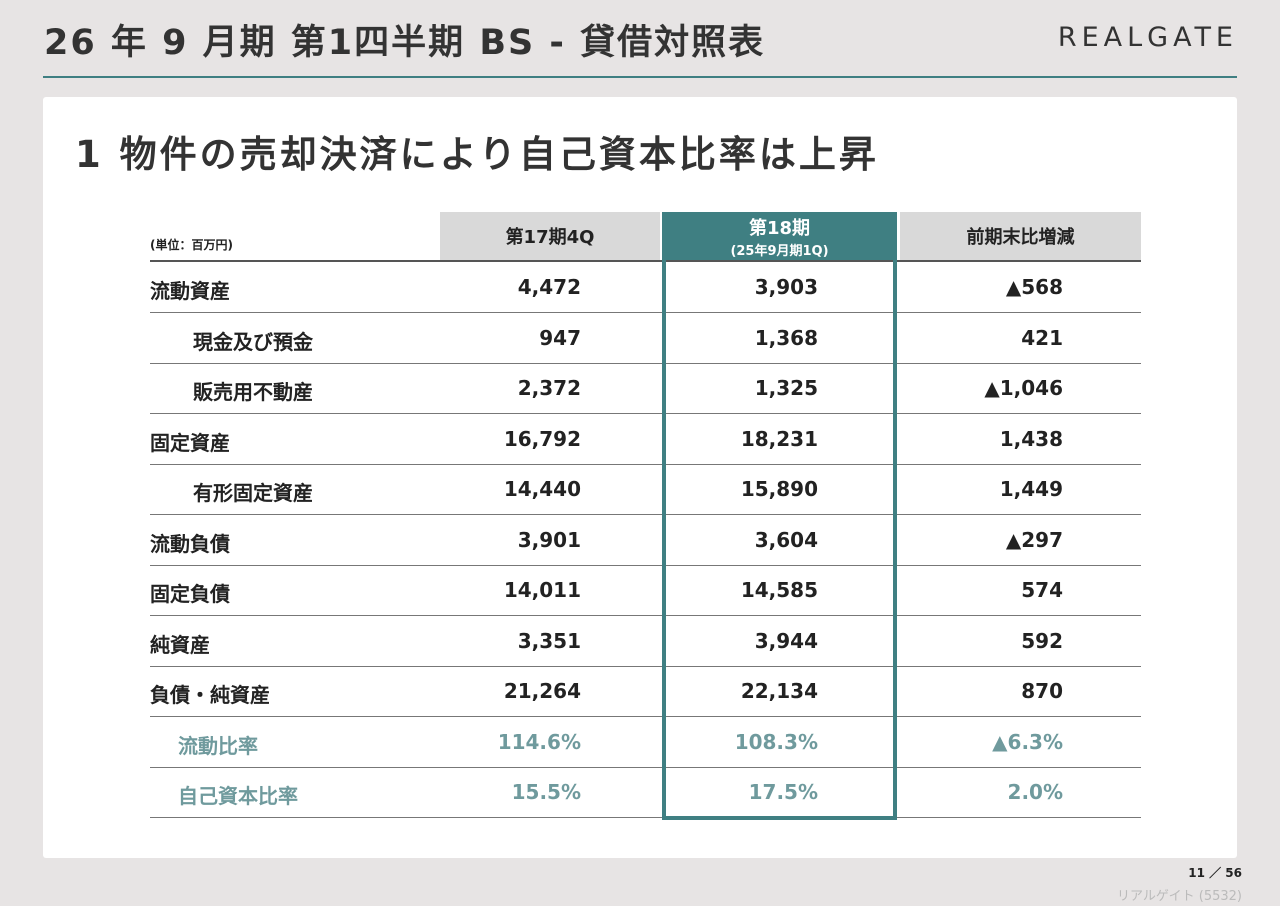 Image resolution: width=1280 pixels, height=906 pixels. Describe the element at coordinates (253, 341) in the screenshot. I see `row-label: 現金及び預金` at that location.